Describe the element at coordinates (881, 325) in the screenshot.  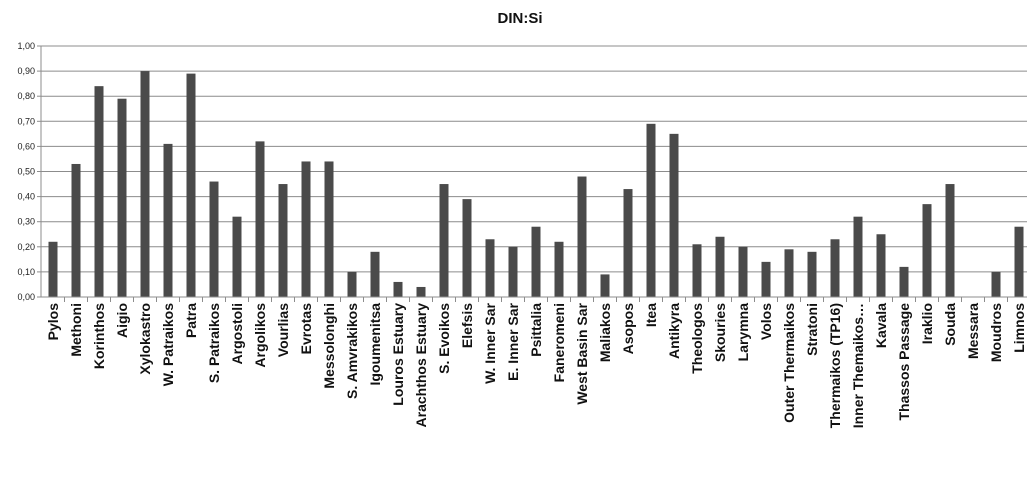
I see `x-tick-label: Kavala` at that location.